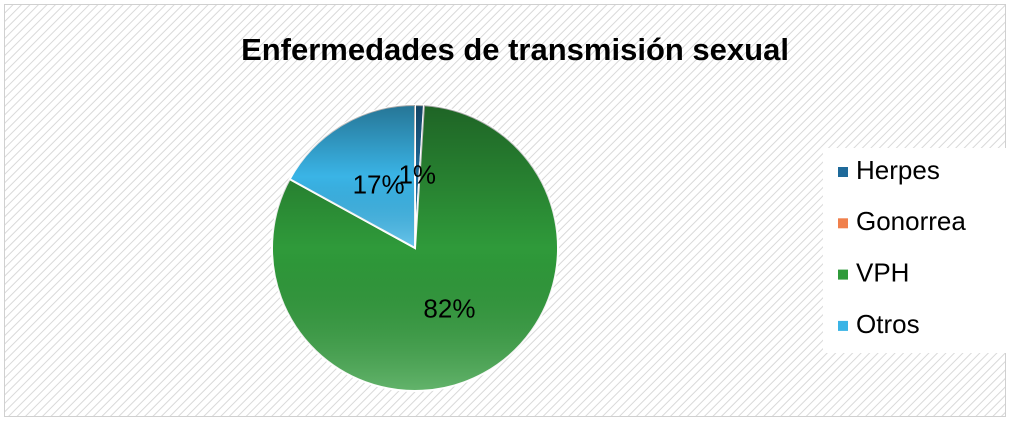  Describe the element at coordinates (379, 184) in the screenshot. I see `data-label: 17%` at that location.